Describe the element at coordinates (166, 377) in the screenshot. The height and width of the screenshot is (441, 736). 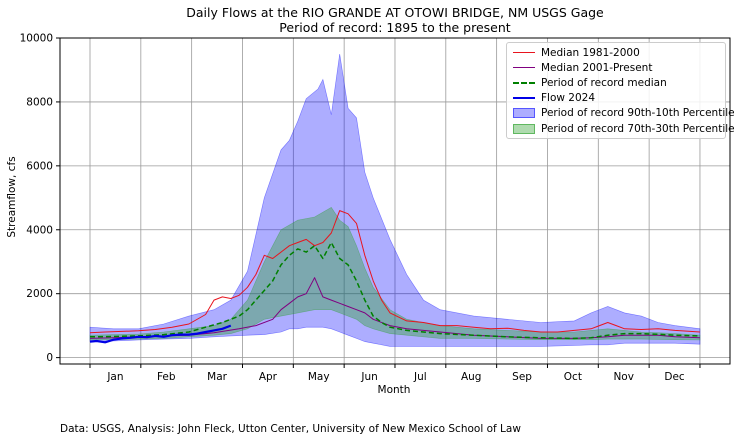
I see `x-tick-label-feb: Feb` at that location.